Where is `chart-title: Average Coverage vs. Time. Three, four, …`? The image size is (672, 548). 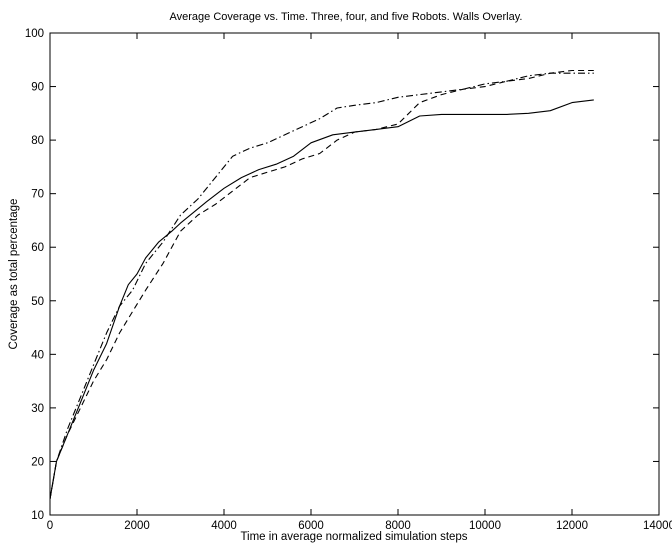
chart-title: Average Coverage vs. Time. Three, four, … is located at coordinates (346, 17).